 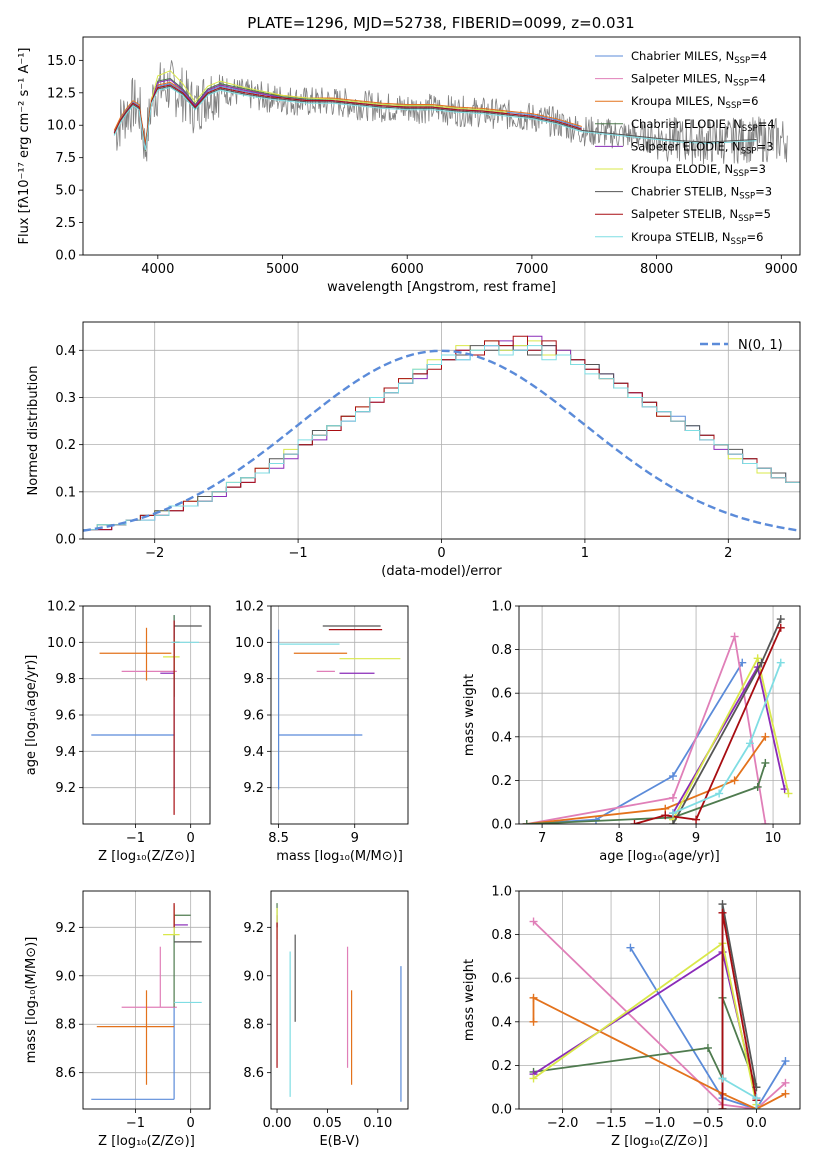 I want to click on mass_vs_z-point-chabrier_miles, so click(x=133, y=1053).